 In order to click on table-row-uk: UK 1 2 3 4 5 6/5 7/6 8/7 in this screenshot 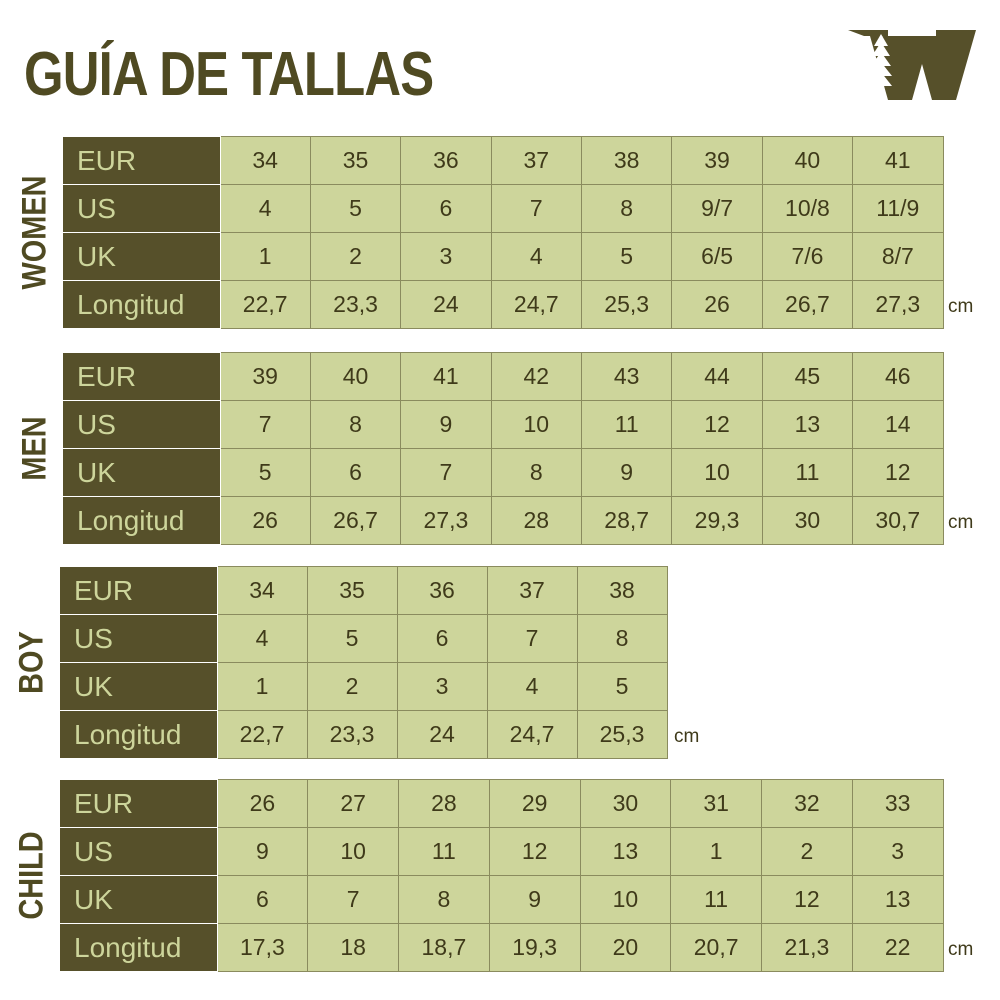, I will do `click(503, 256)`.